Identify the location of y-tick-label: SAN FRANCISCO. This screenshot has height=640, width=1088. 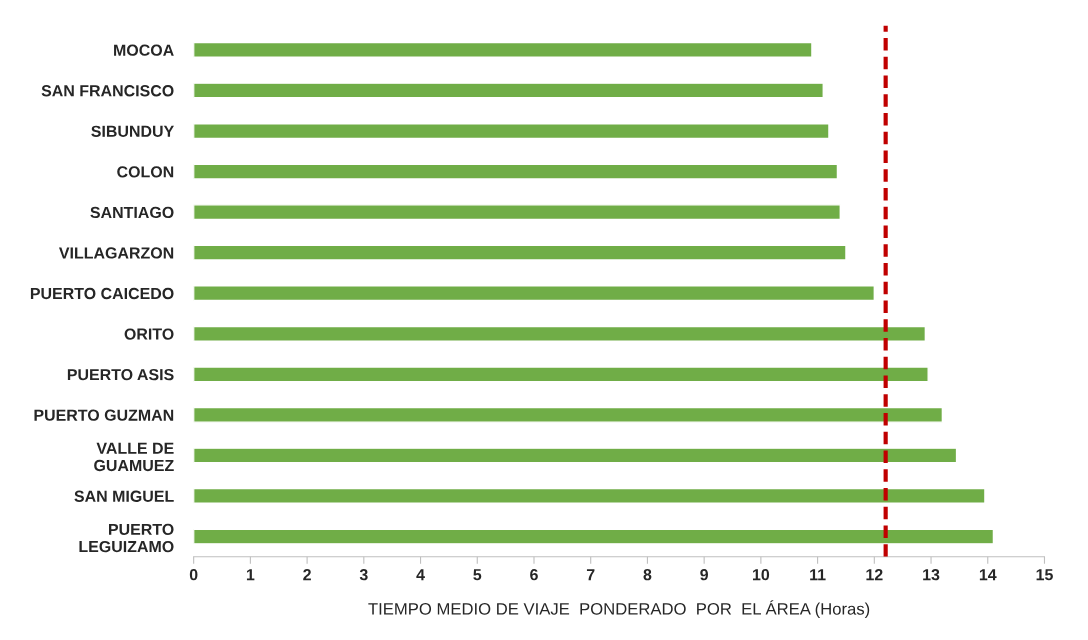
(107, 91).